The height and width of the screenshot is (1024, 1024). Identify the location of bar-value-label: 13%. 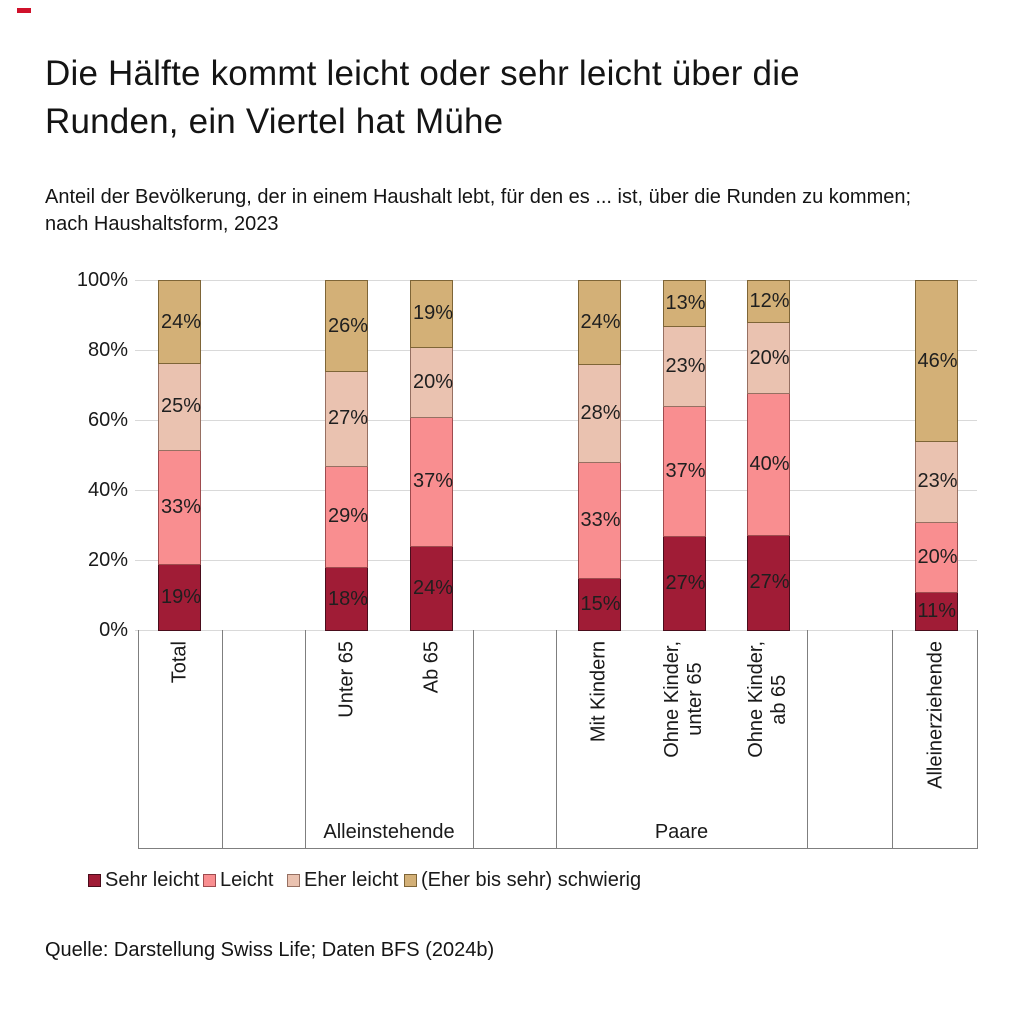
(685, 302).